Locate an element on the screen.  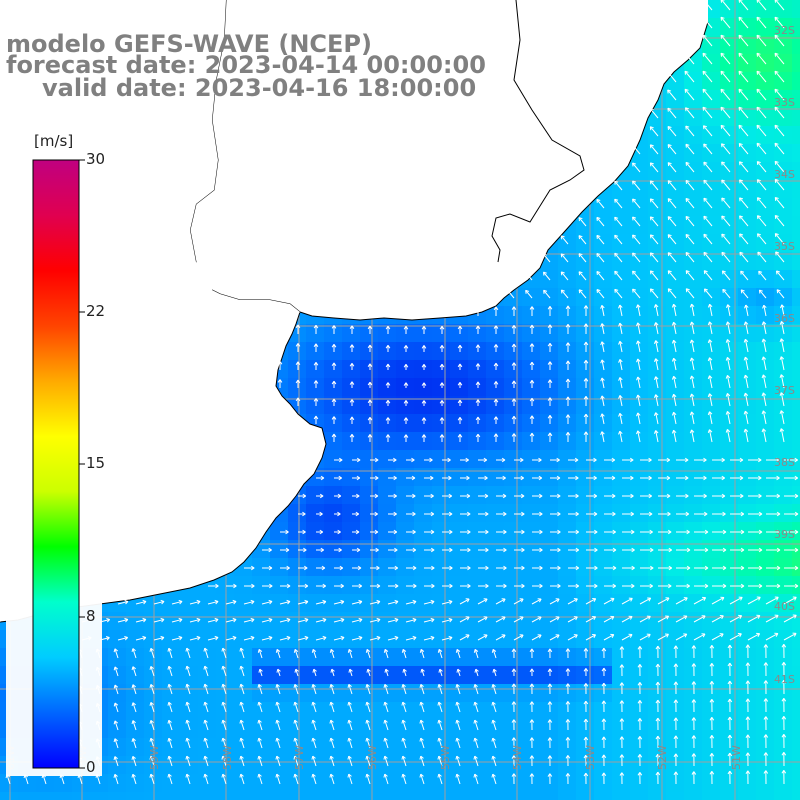
colorbar-tick-8: 8 is located at coordinates (91, 616).